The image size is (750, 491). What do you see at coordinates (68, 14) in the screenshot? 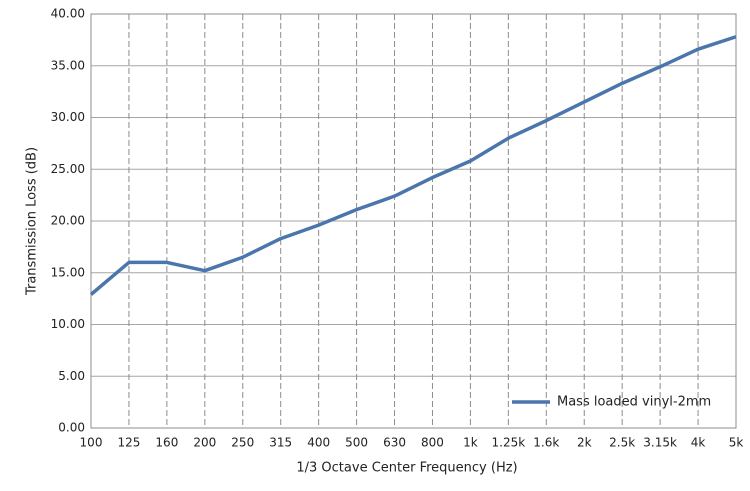
I see `y-tick-label: 40.00` at bounding box center [68, 14].